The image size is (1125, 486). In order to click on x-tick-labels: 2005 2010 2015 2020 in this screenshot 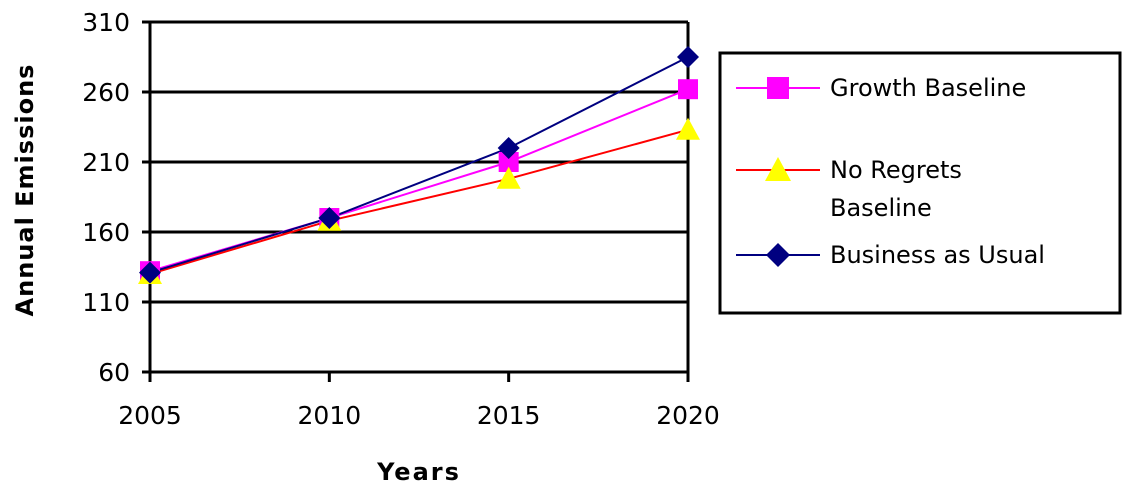, I will do `click(419, 415)`.